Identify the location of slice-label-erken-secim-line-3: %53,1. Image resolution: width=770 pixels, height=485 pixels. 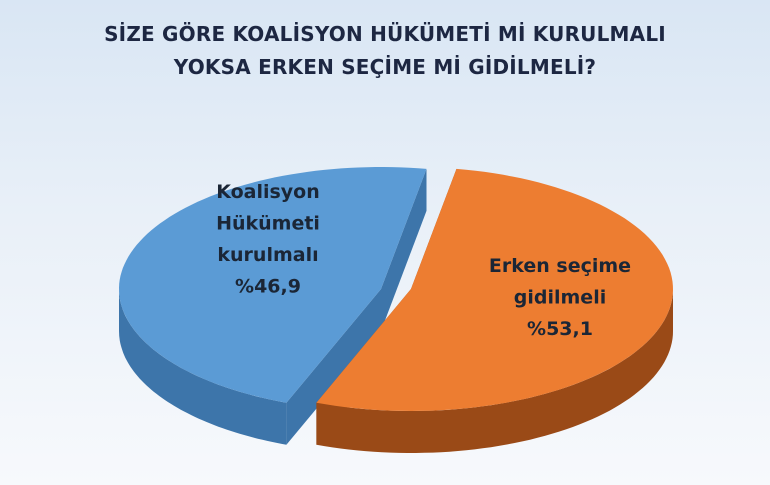
(560, 329).